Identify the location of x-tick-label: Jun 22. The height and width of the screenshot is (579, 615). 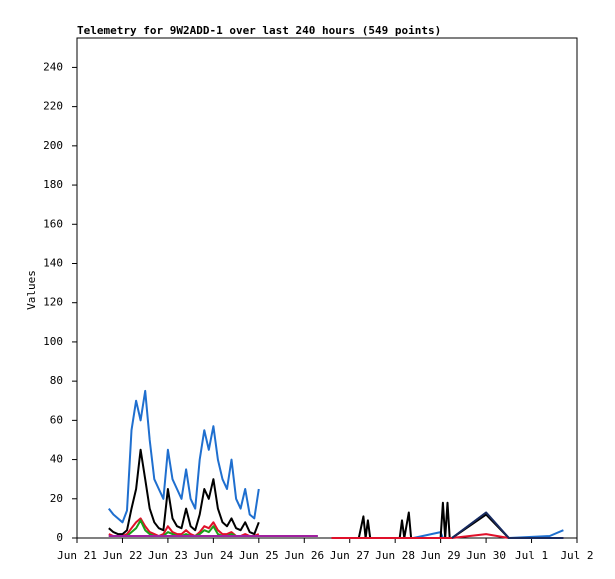
(123, 555).